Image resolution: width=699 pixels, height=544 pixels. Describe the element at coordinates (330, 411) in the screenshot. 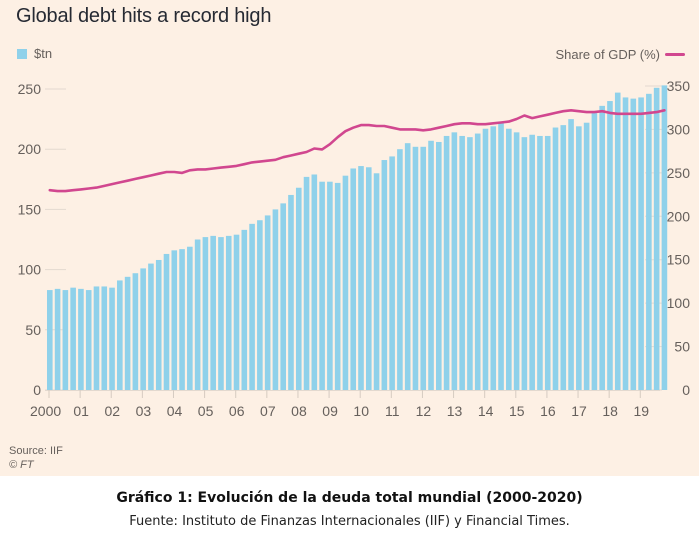

I see `x-axis-tick-label: 09` at that location.